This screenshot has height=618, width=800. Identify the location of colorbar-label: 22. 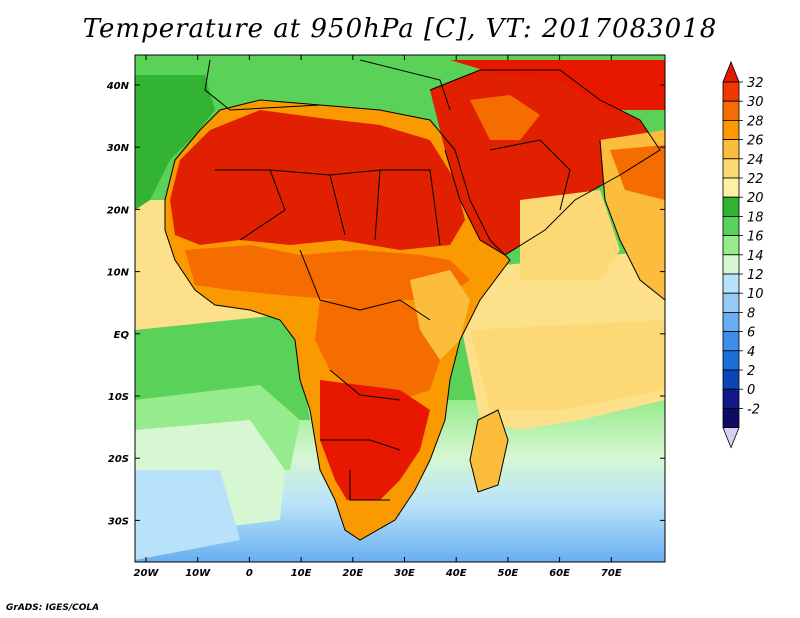
(755, 179).